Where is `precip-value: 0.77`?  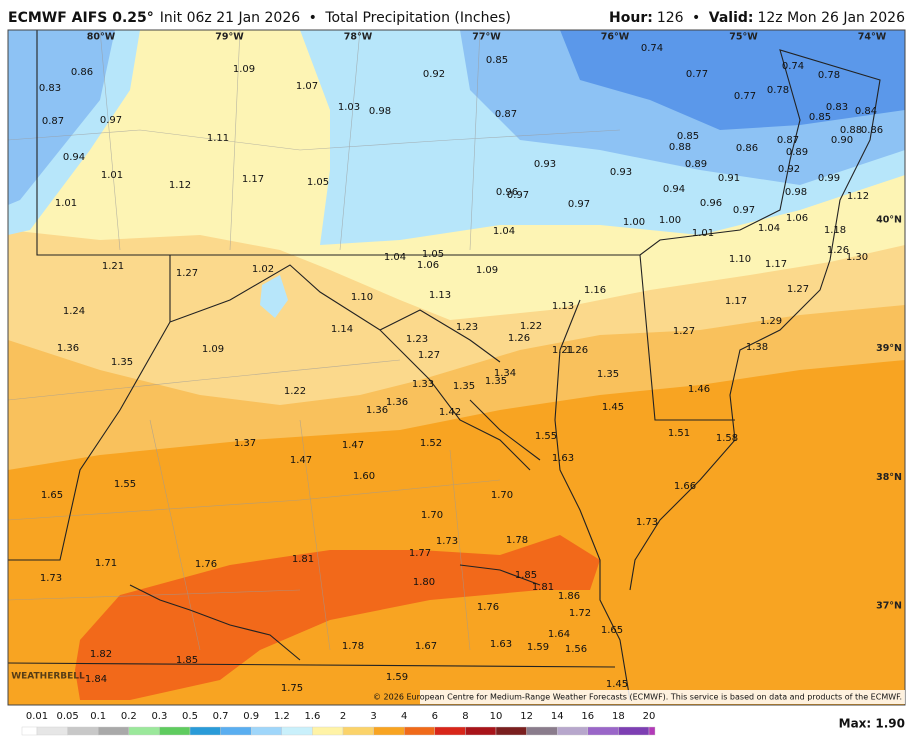 precip-value: 0.77 is located at coordinates (745, 96).